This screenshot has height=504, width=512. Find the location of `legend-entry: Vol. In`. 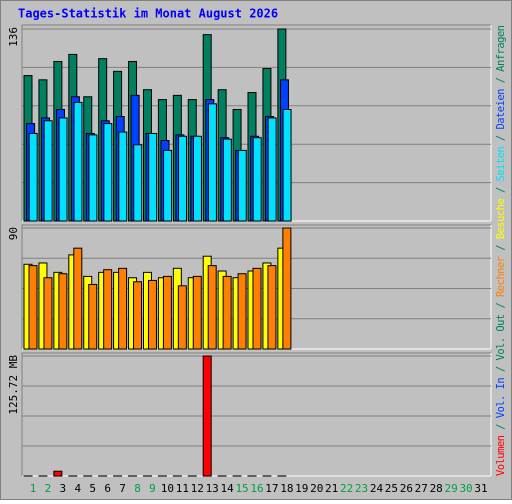

legend-entry: Vol. In is located at coordinates (501, 397).